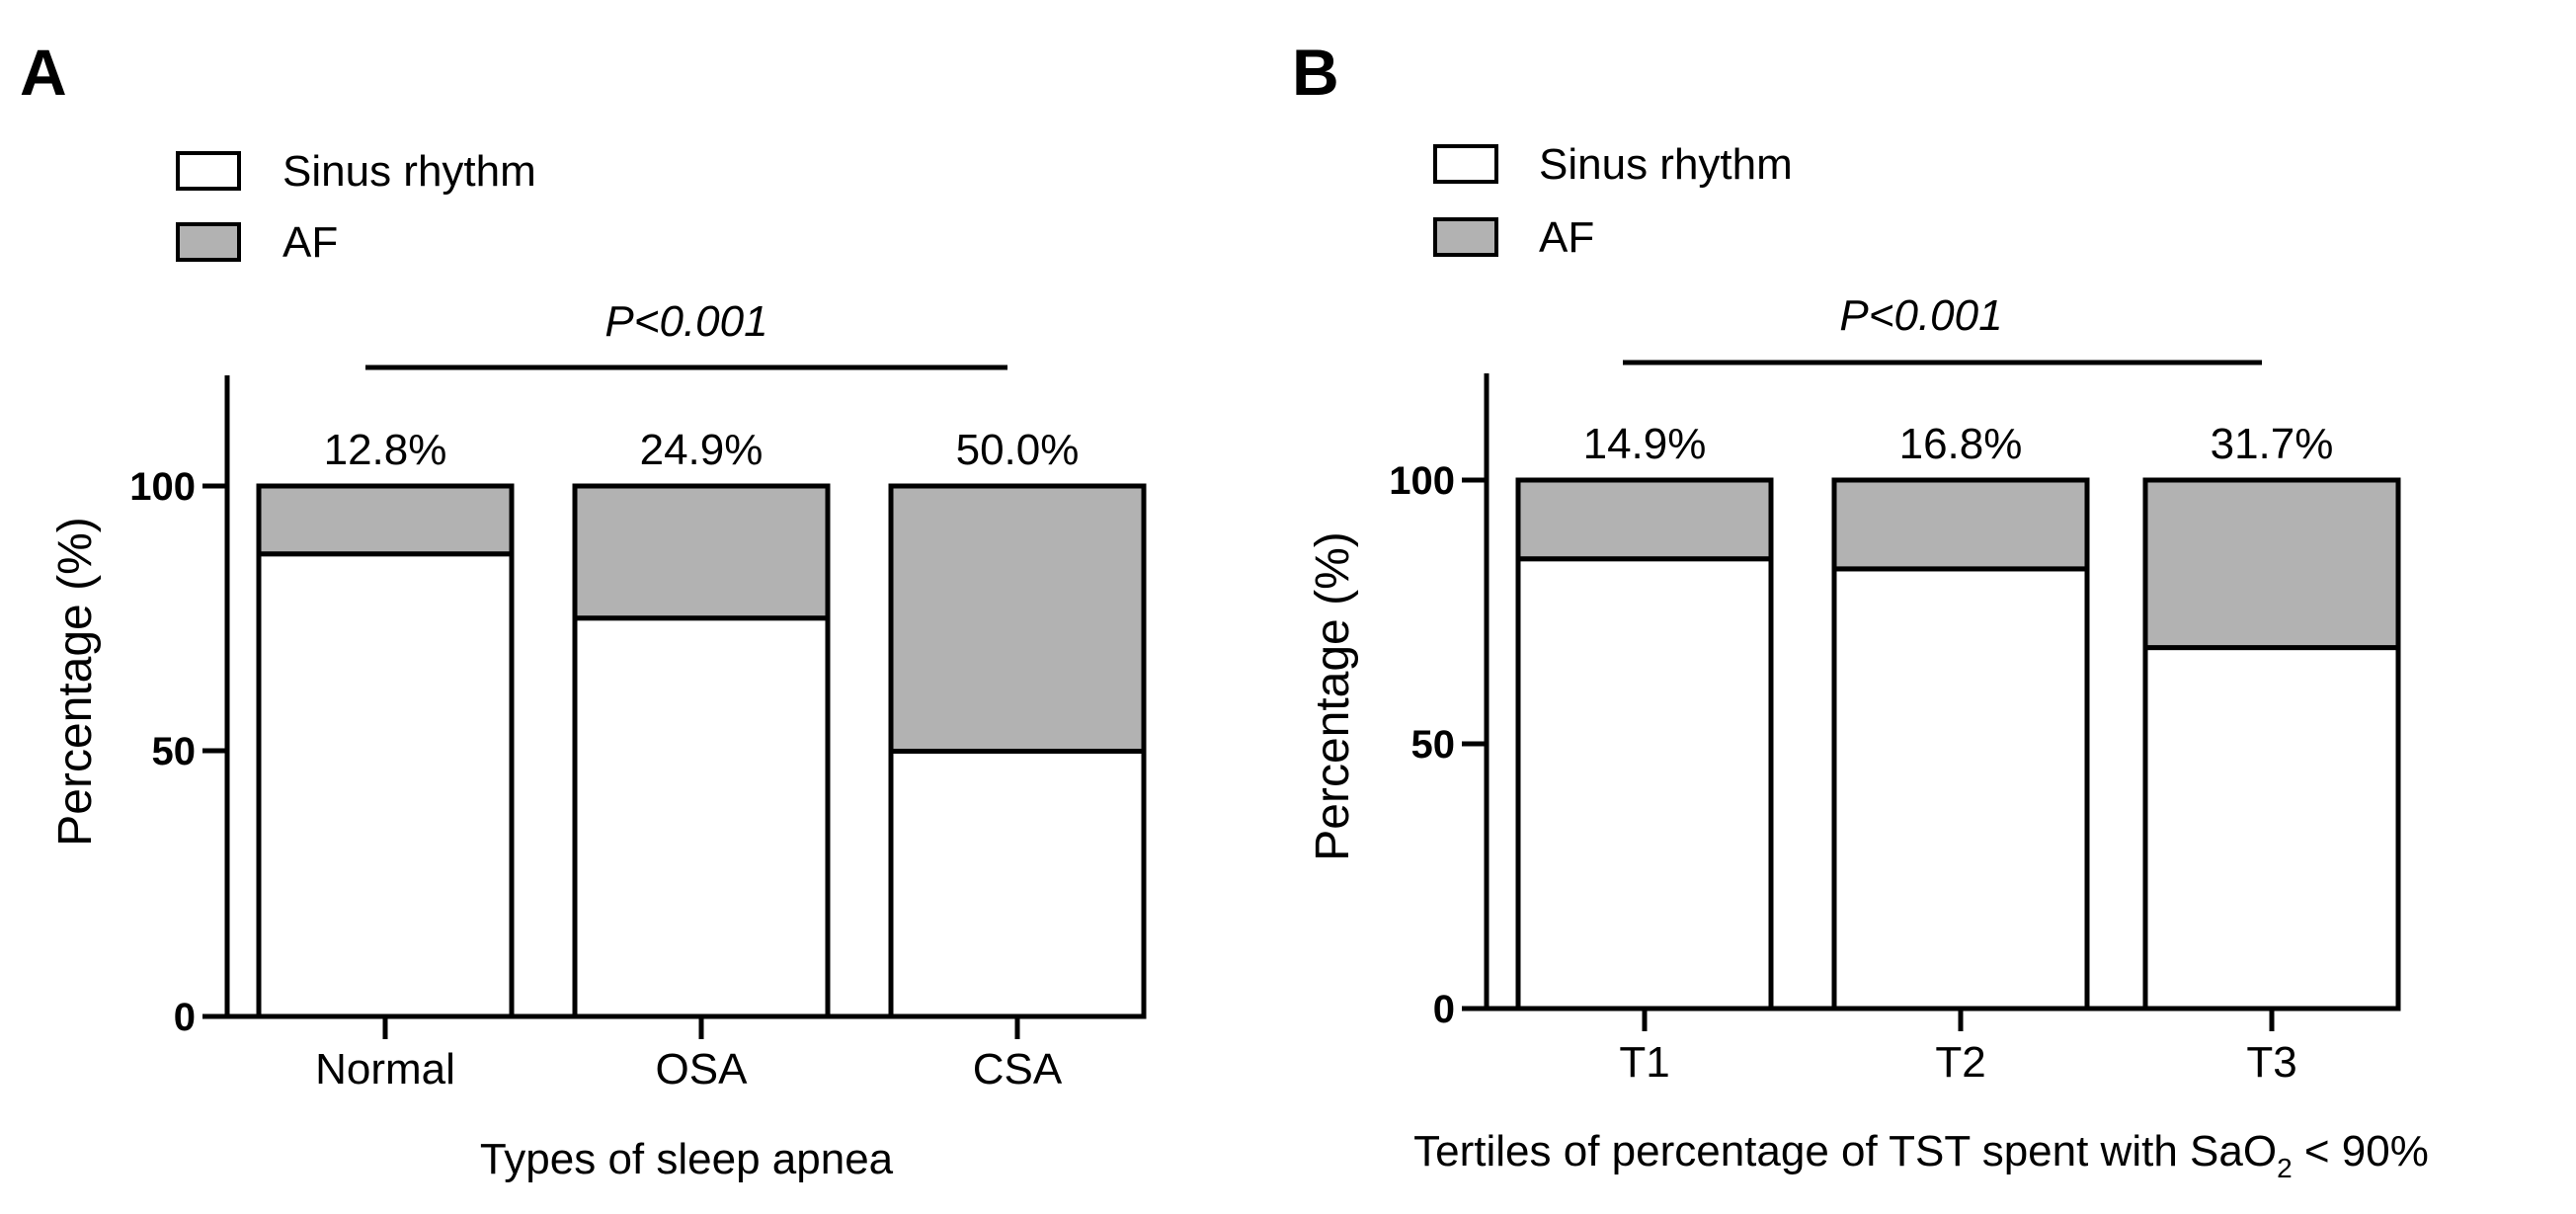 This screenshot has width=2576, height=1214. I want to click on panel-a-y-axis-title: Percentage (%), so click(75, 682).